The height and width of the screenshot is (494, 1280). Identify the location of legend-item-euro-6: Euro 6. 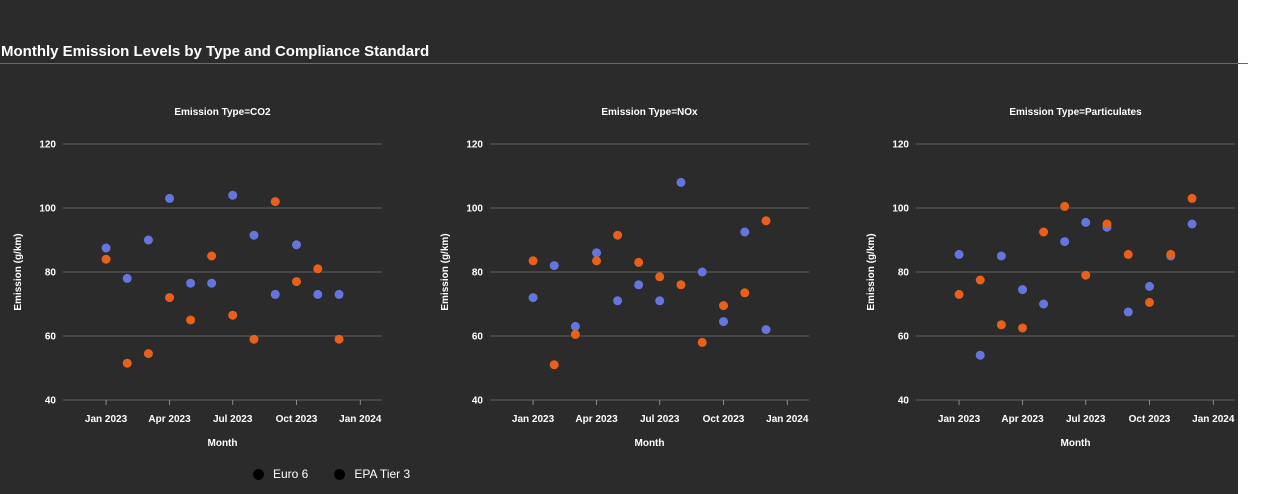
(280, 474).